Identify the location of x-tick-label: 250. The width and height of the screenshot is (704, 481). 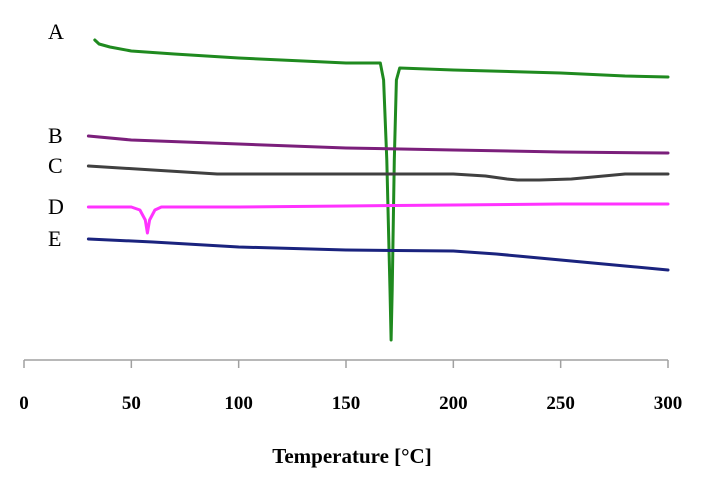
(560, 403).